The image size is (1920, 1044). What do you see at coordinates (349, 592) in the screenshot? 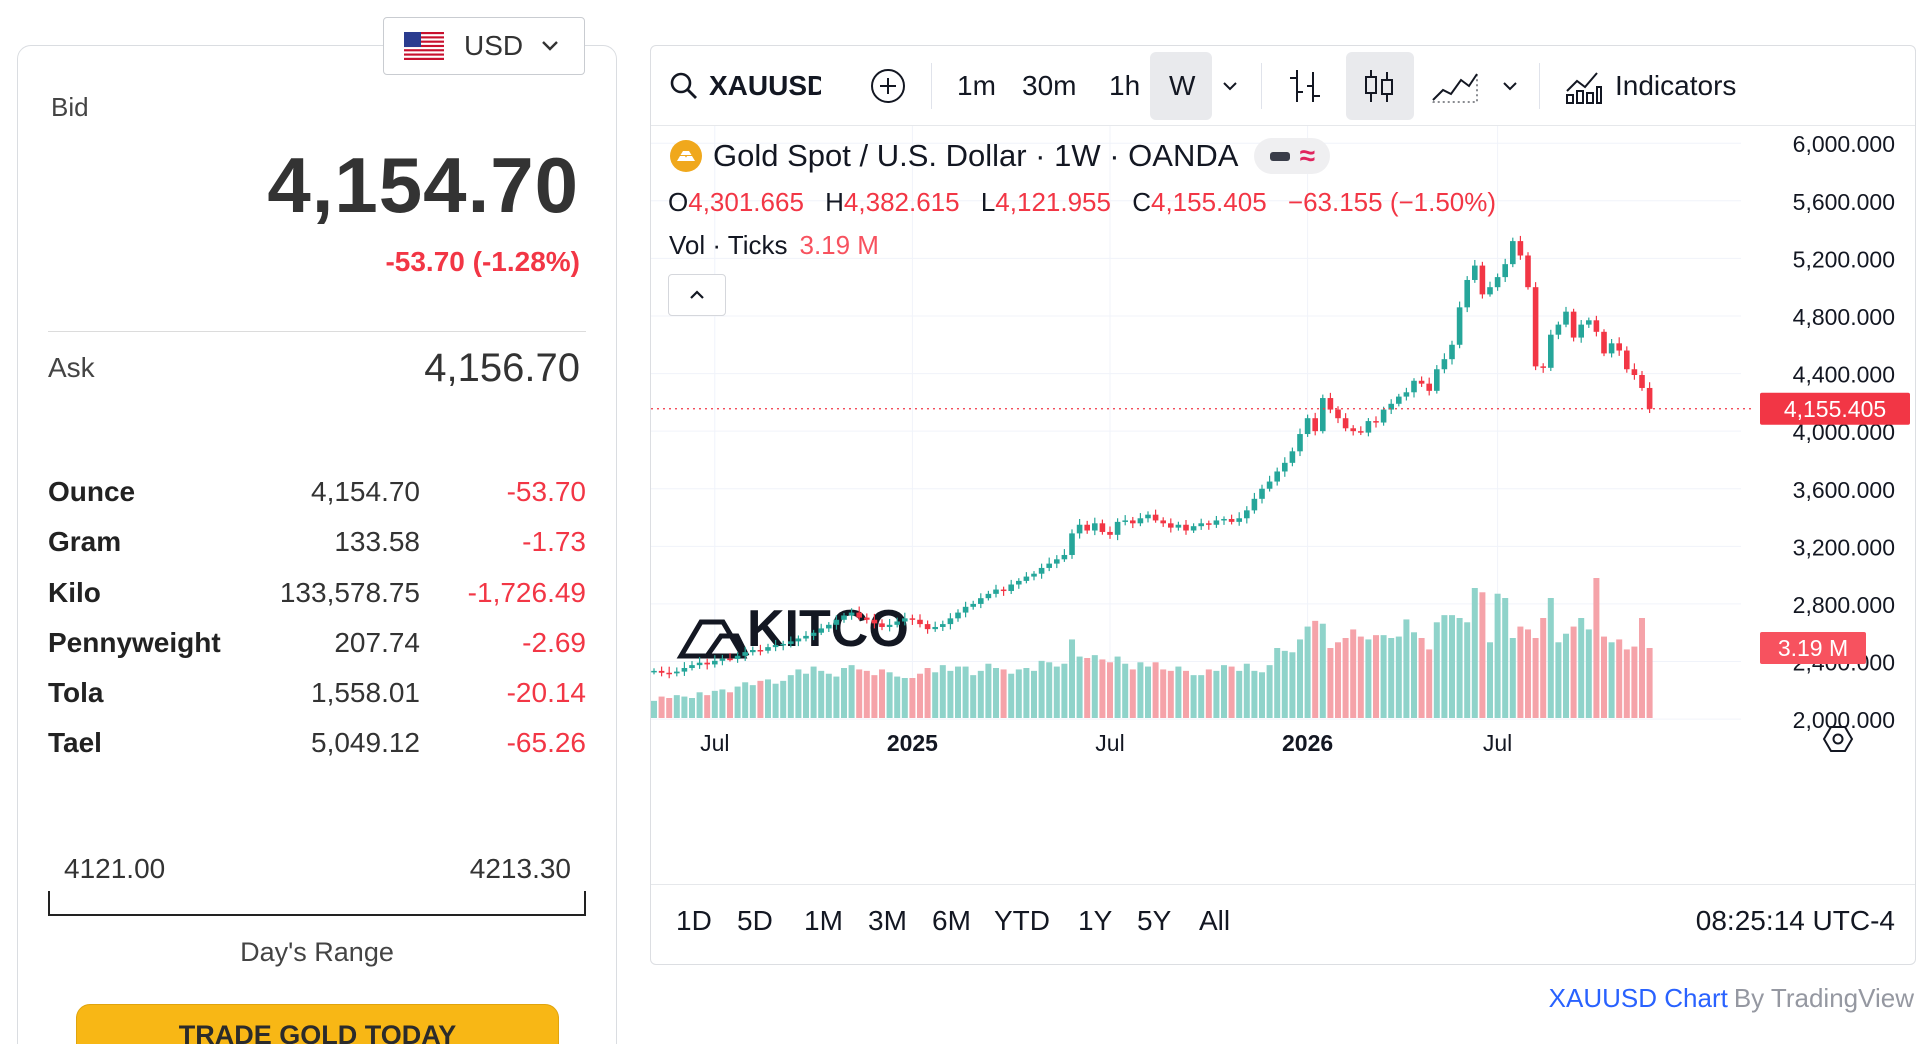
I see `unit-price: 133,578.75` at bounding box center [349, 592].